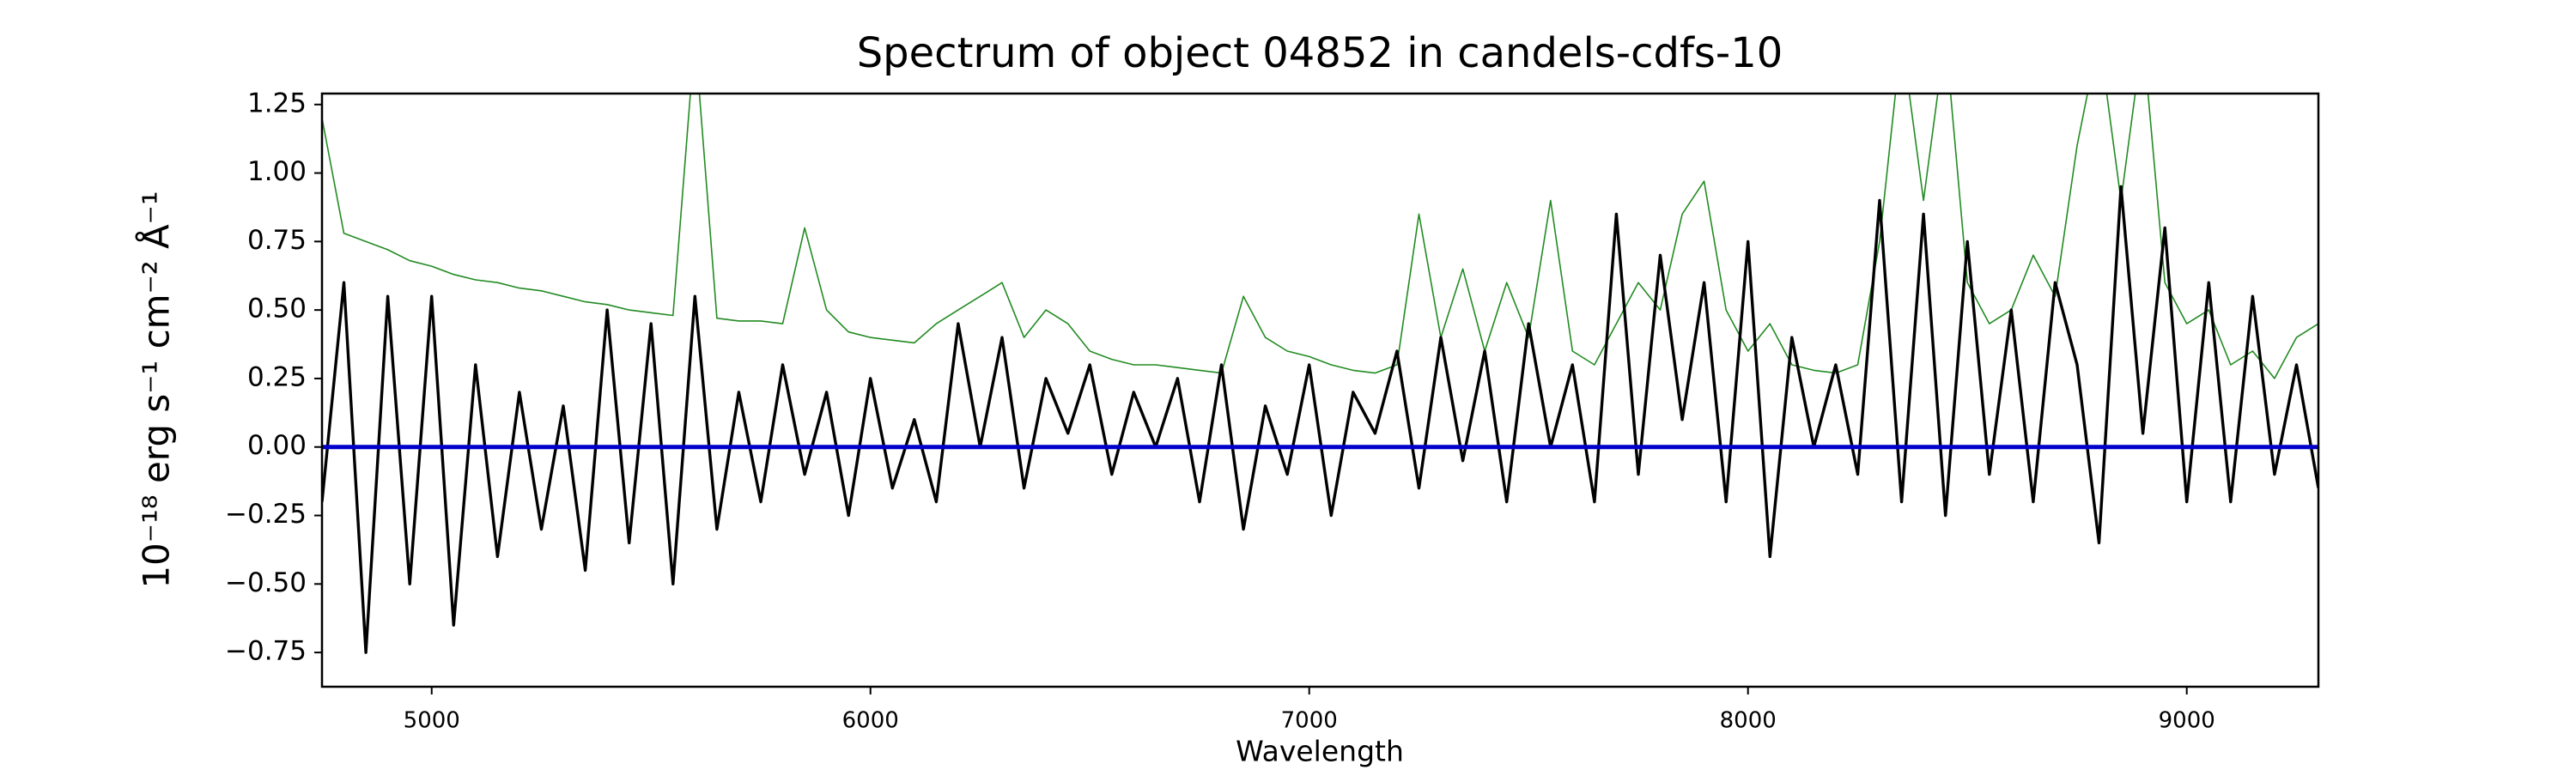  Describe the element at coordinates (266, 582) in the screenshot. I see `y-tick-label: −0.50` at that location.